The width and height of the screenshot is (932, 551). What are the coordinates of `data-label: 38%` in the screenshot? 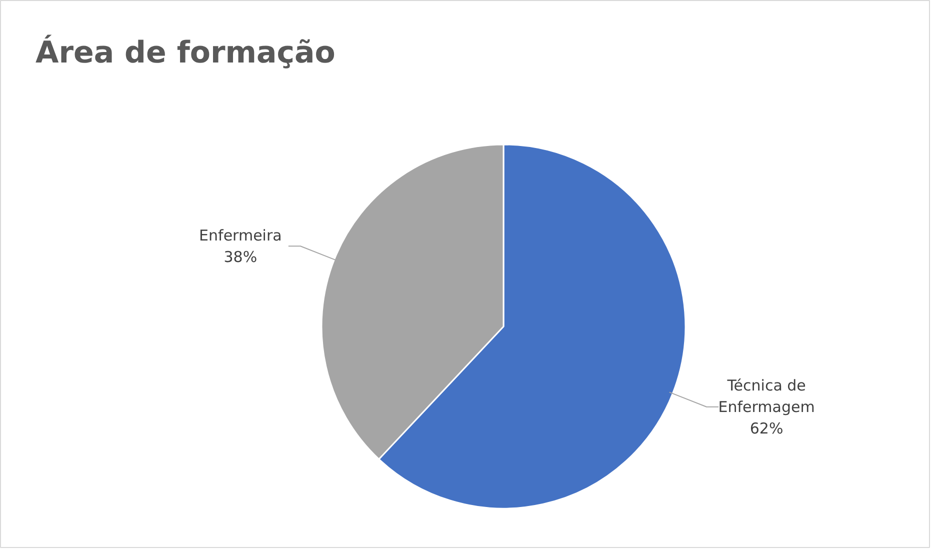 It's located at (241, 257).